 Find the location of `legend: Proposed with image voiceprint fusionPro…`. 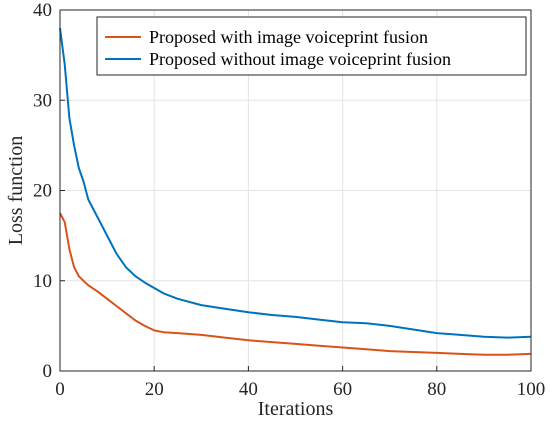

legend: Proposed with image voiceprint fusionPro… is located at coordinates (311, 46).